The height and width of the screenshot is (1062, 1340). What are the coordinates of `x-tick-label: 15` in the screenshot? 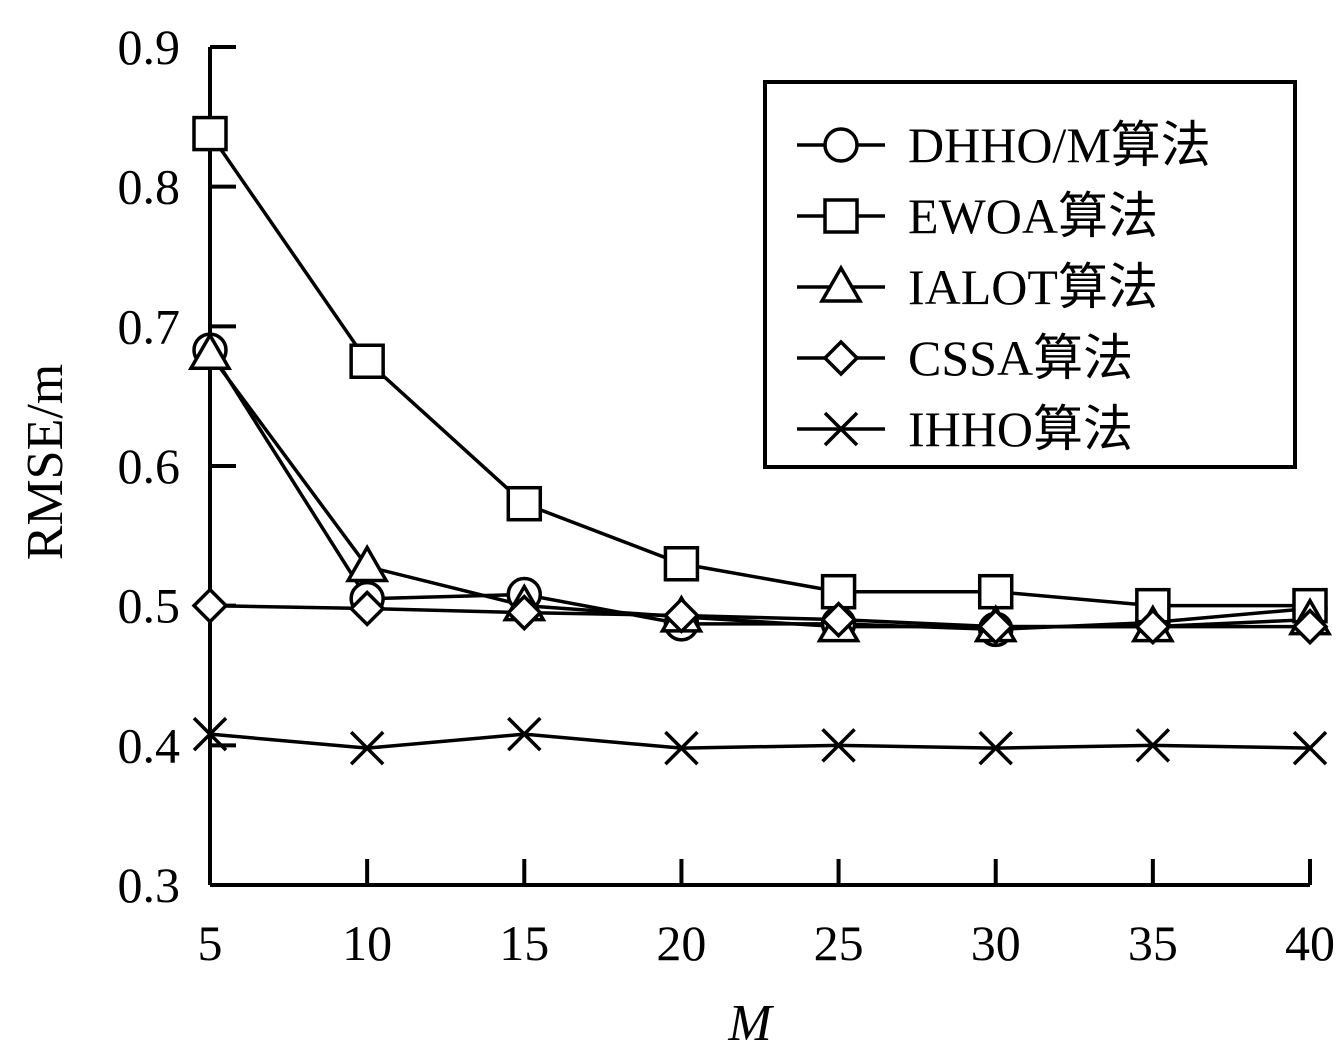 It's located at (524, 943).